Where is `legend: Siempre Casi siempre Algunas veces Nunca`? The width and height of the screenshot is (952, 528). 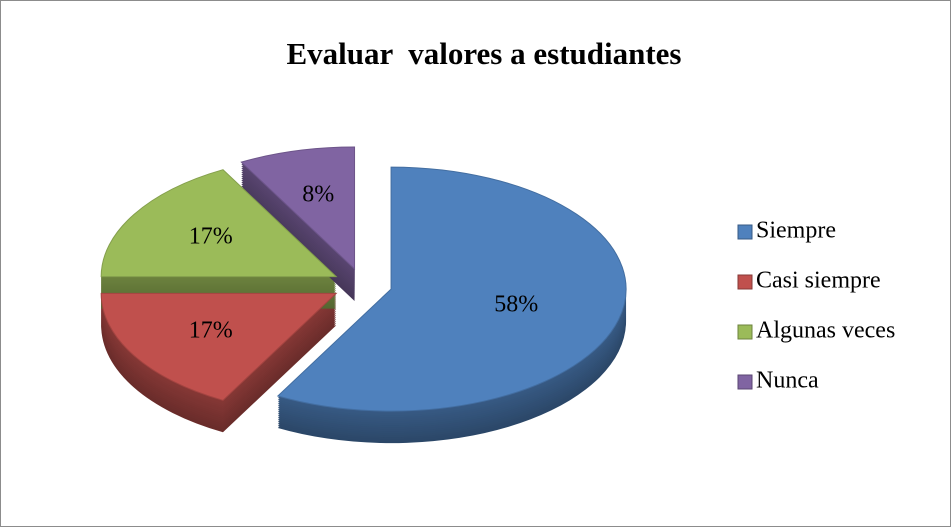 legend: Siempre Casi siempre Algunas veces Nunca is located at coordinates (816, 306).